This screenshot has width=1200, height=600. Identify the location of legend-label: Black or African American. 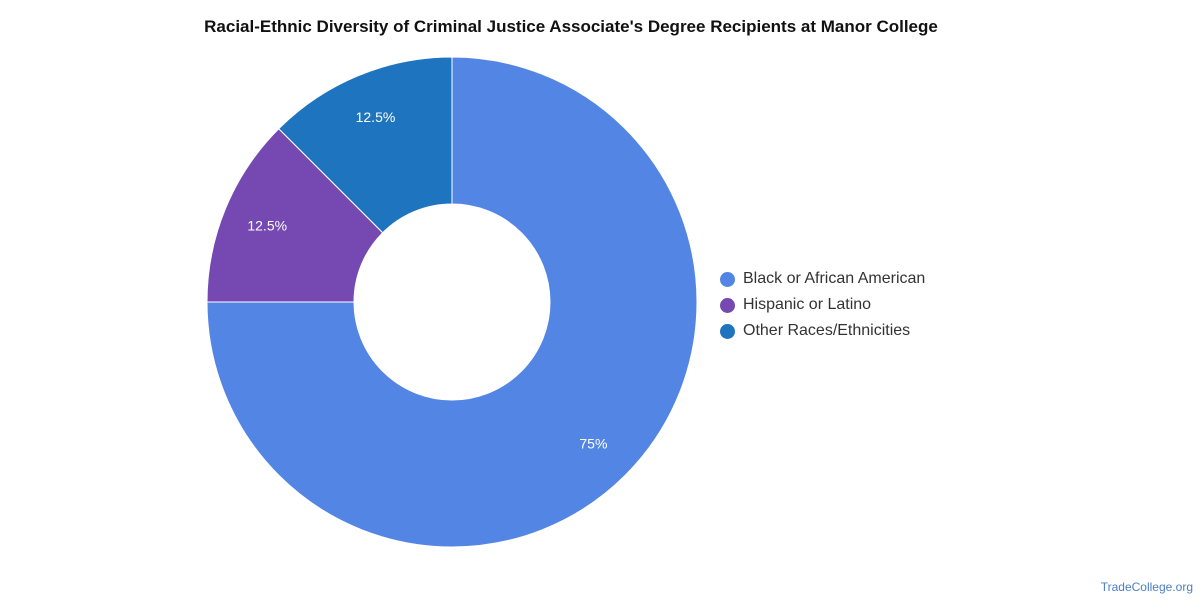
(834, 278).